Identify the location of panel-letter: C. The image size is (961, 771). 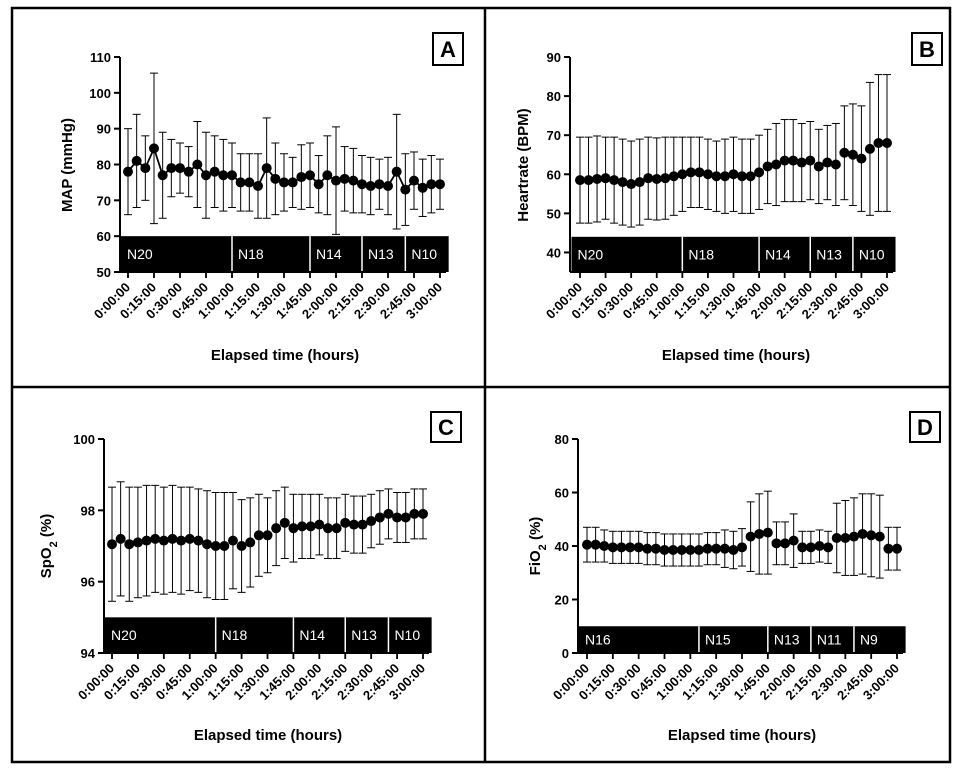
(446, 427).